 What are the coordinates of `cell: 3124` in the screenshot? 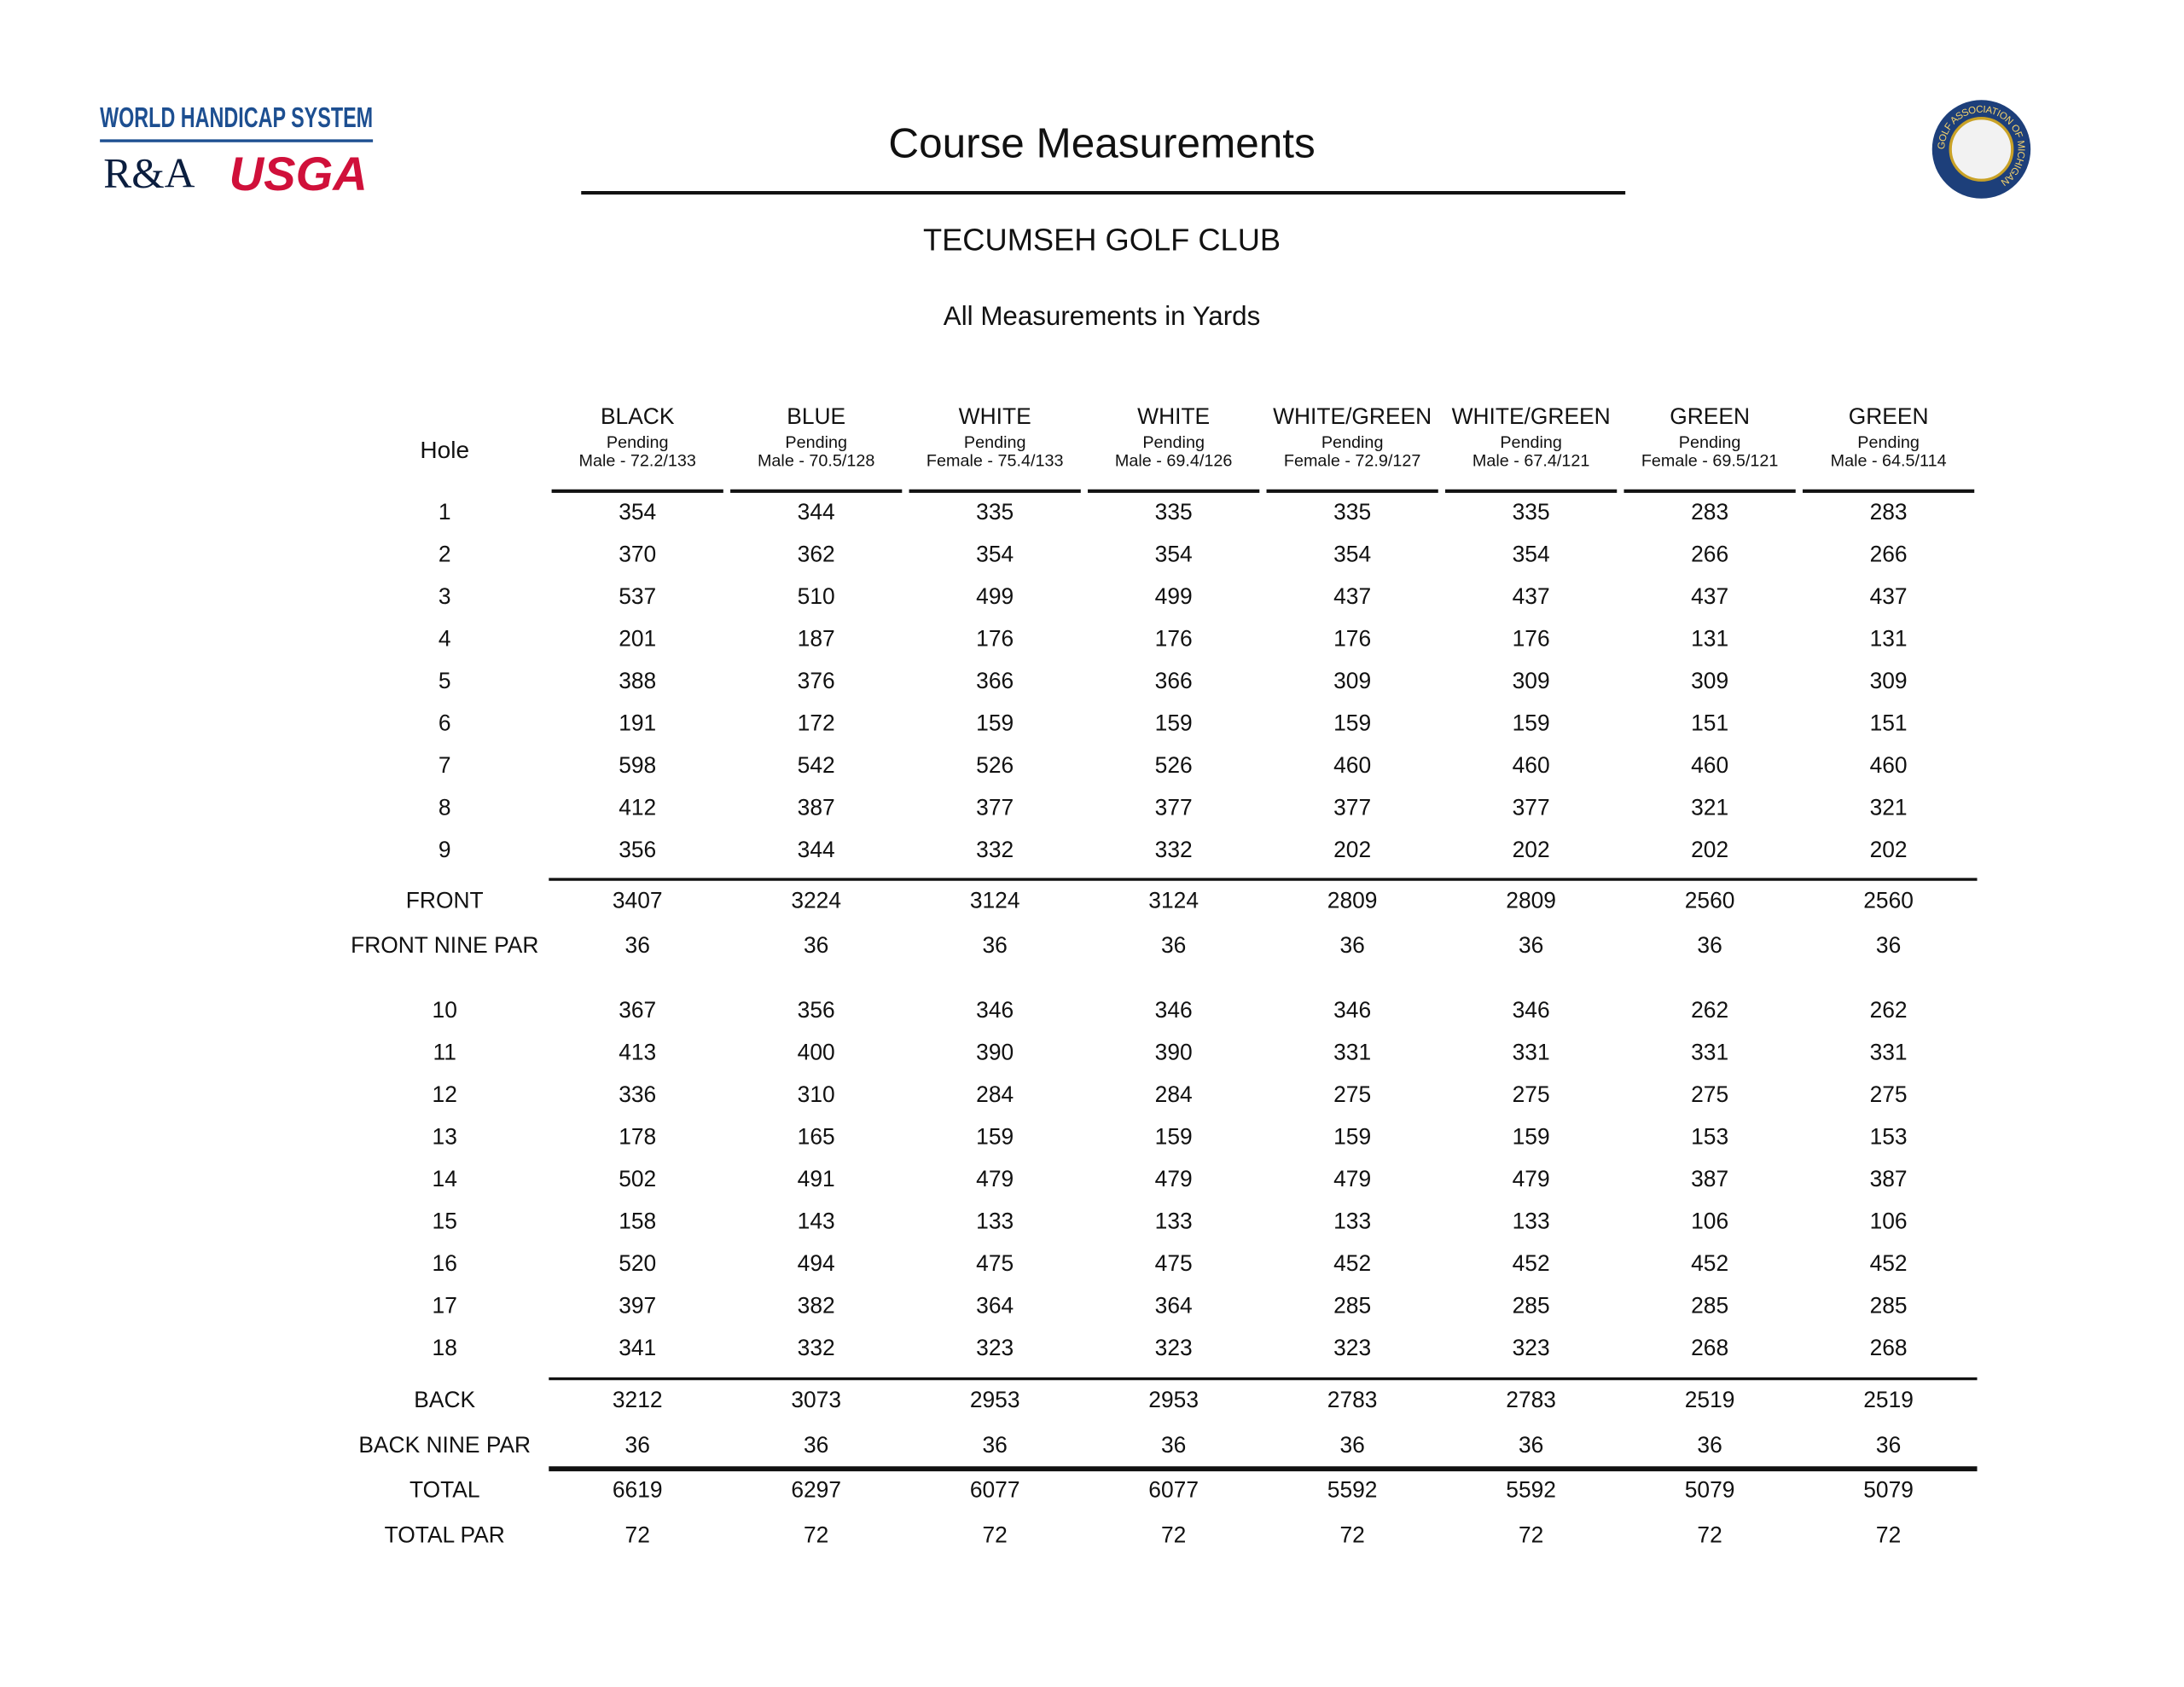 It's located at (995, 900).